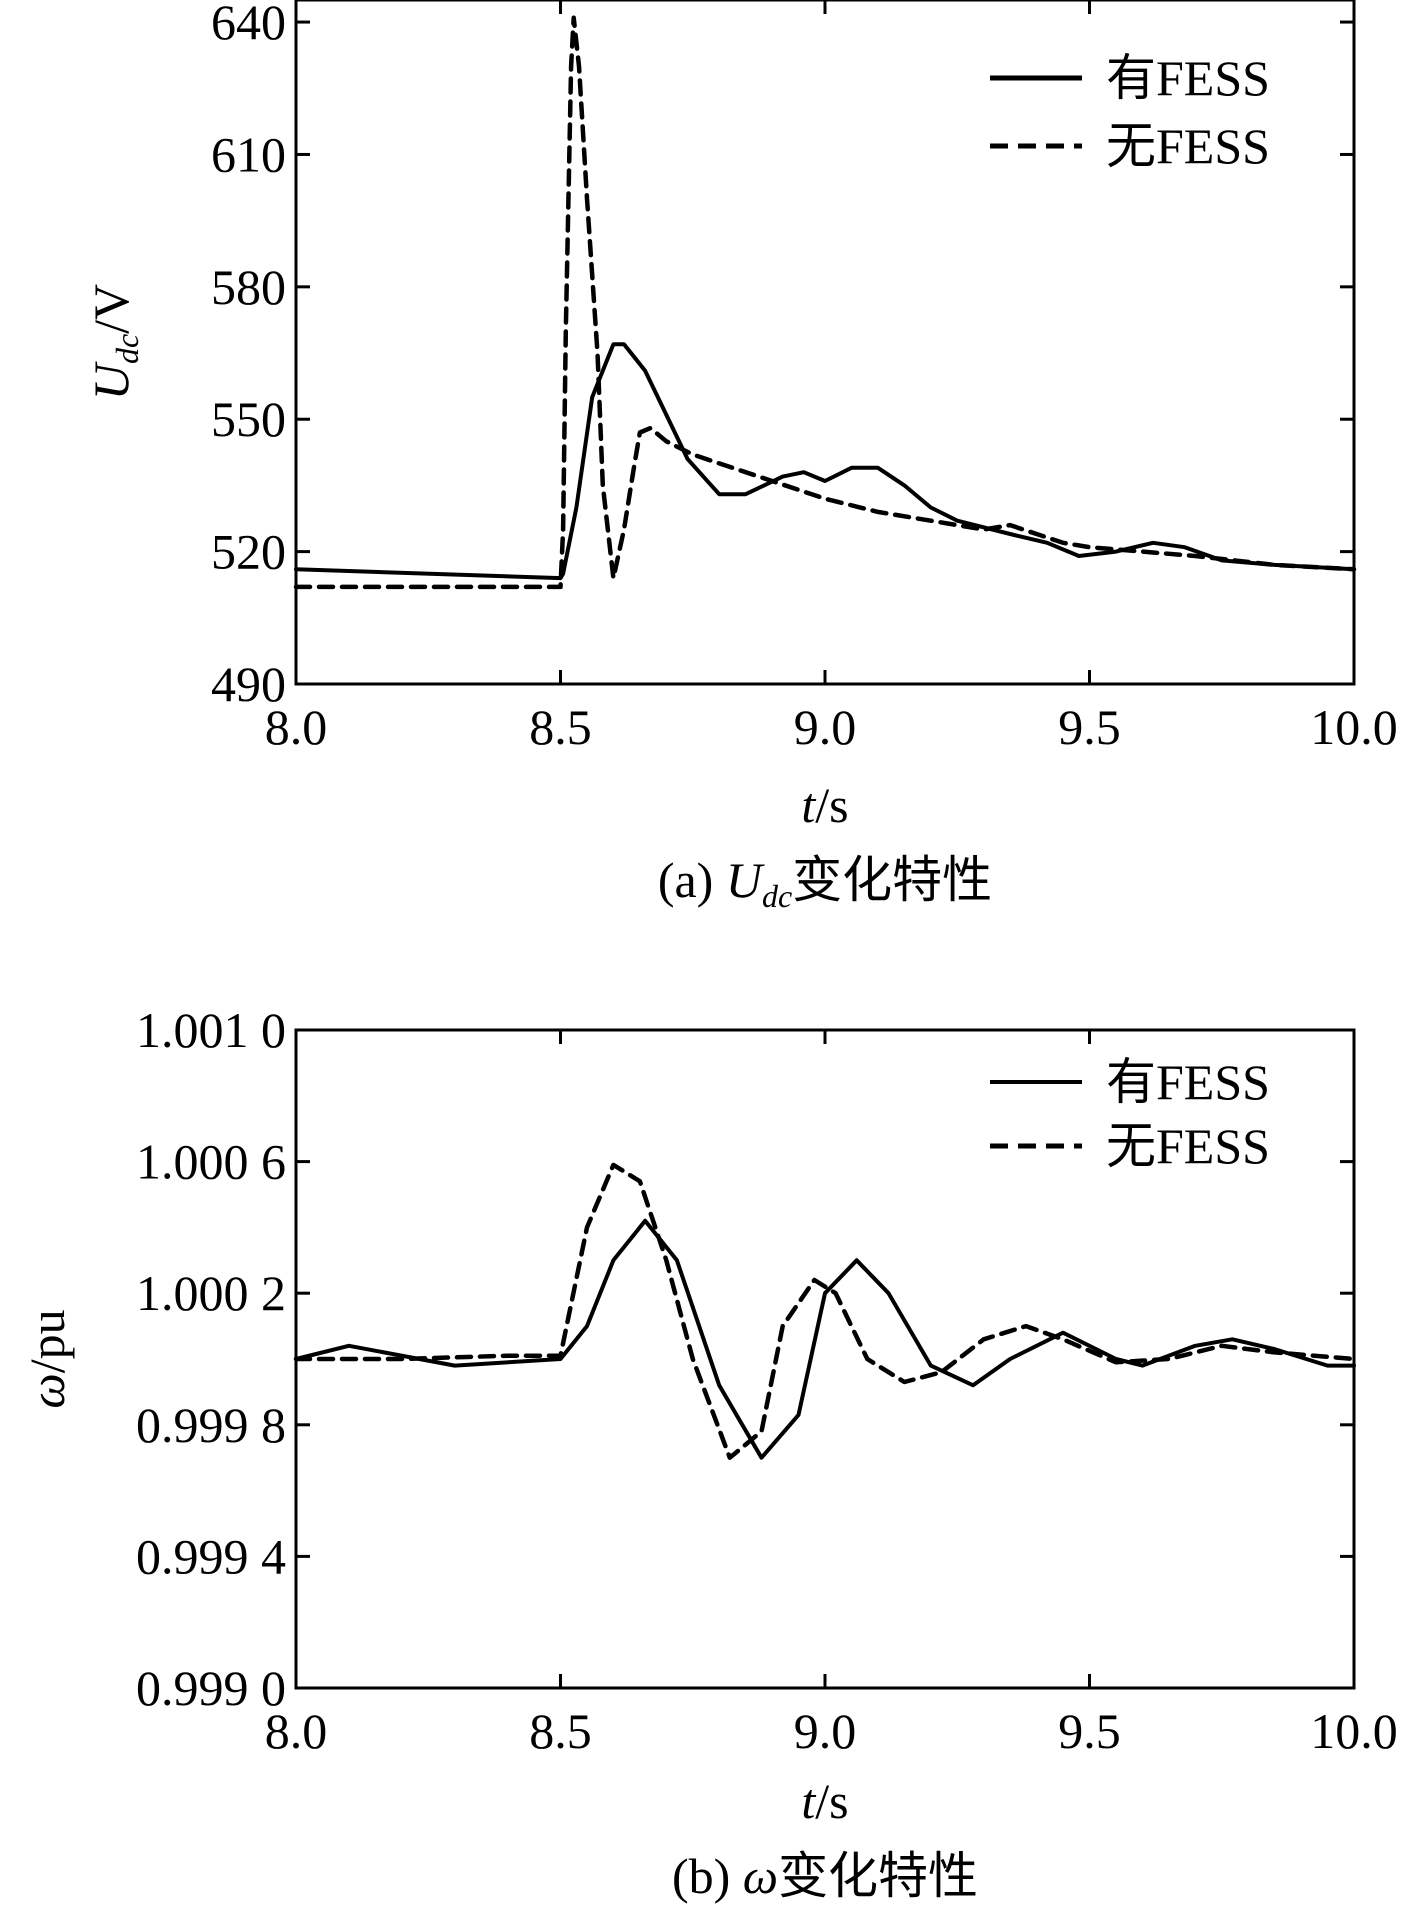 The width and height of the screenshot is (1417, 1913). Describe the element at coordinates (825, 1876) in the screenshot. I see `caption: (b) ω变化特性` at that location.